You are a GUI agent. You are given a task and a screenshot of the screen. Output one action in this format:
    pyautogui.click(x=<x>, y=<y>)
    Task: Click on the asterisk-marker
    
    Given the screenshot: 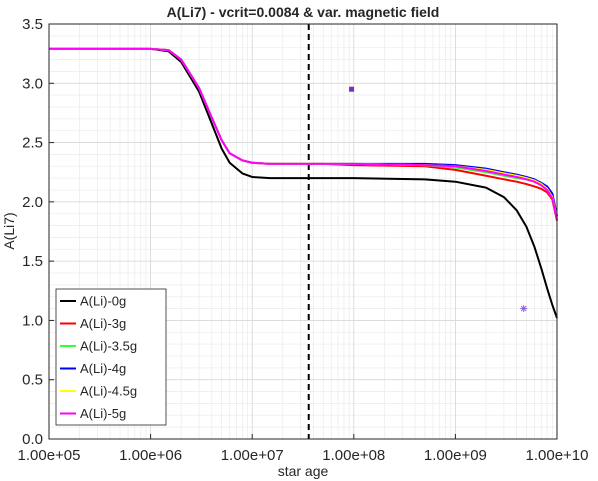 What is the action you would take?
    pyautogui.click(x=524, y=309)
    